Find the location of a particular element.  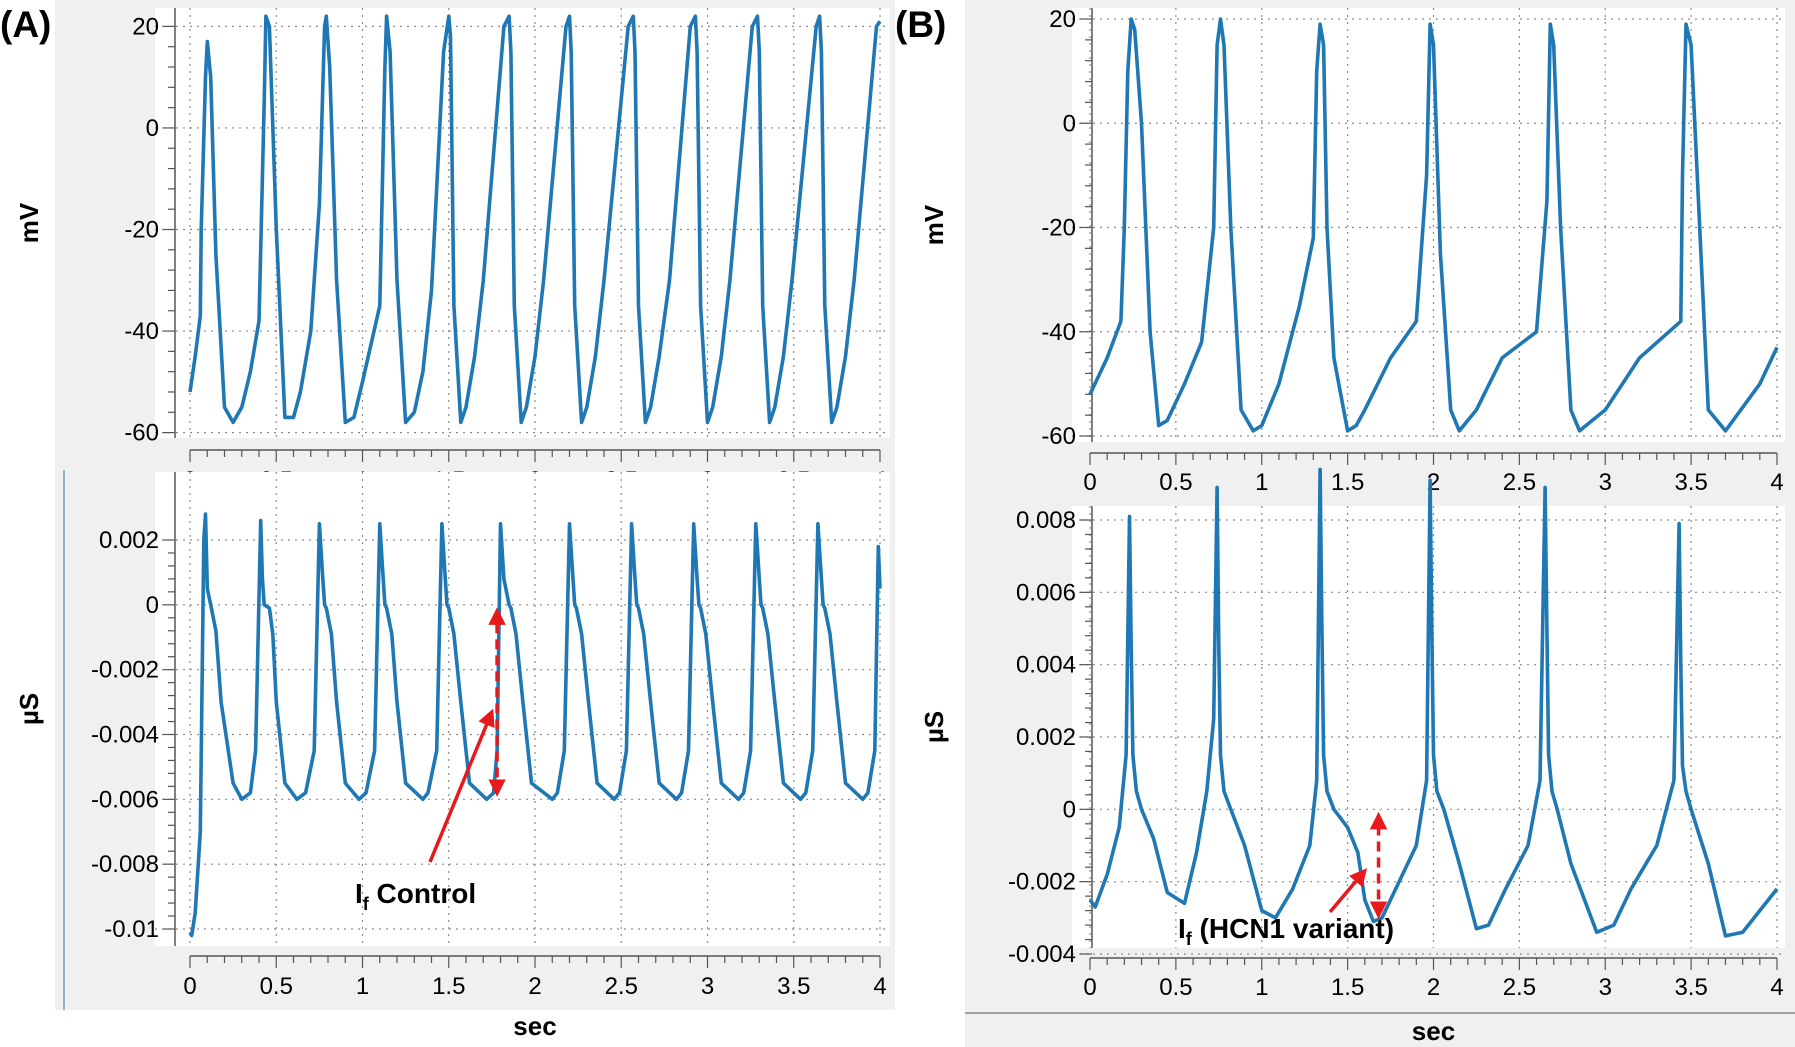

panel-label-a: (A) is located at coordinates (25, 24).